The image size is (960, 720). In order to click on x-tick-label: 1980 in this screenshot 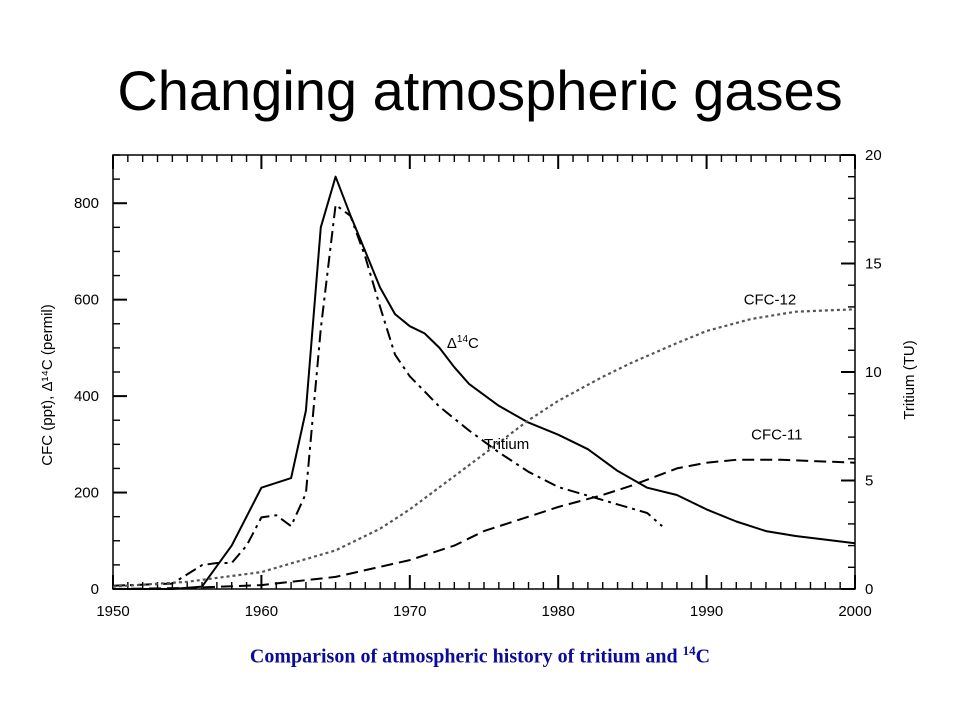, I will do `click(558, 611)`.